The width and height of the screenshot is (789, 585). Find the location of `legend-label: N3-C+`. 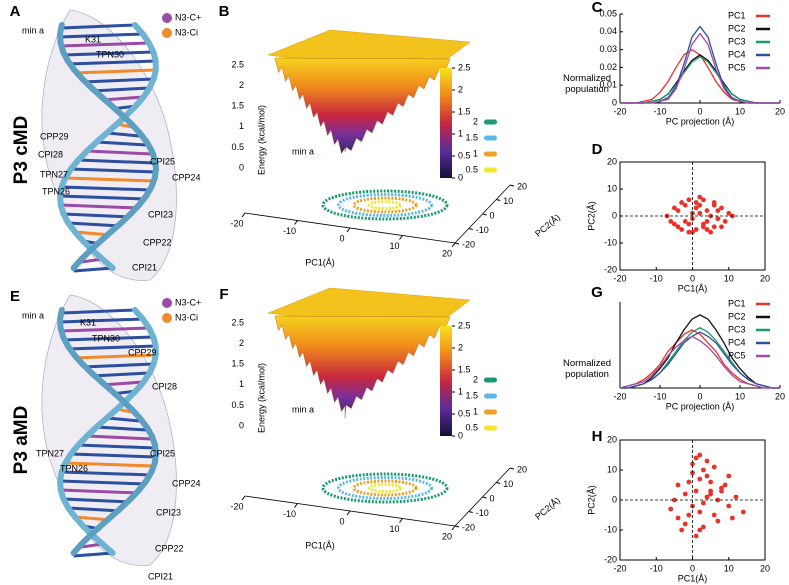

legend-label: N3-C+ is located at coordinates (188, 302).